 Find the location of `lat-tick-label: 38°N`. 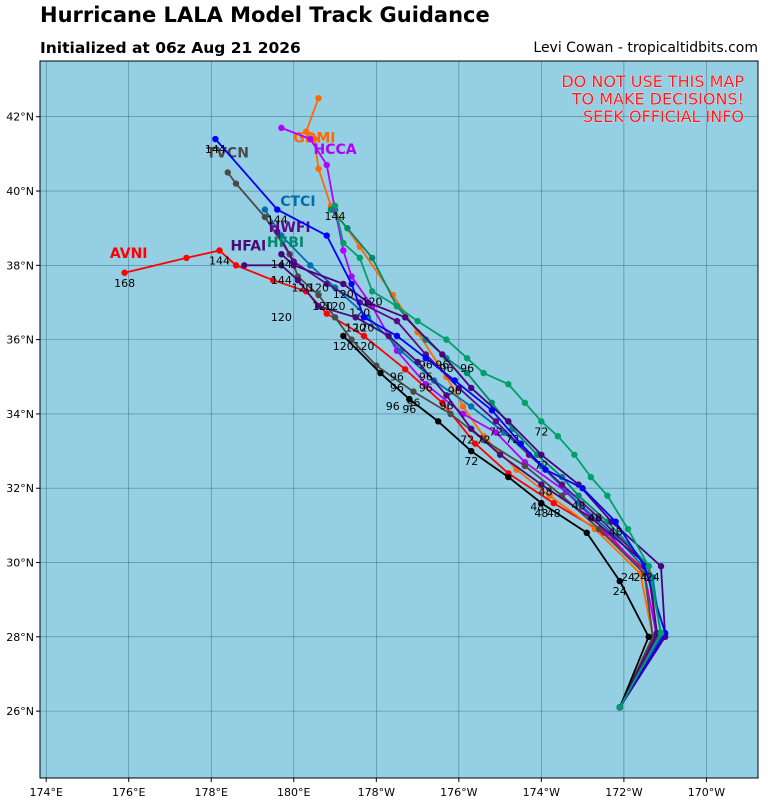

lat-tick-label: 38°N is located at coordinates (20, 265).